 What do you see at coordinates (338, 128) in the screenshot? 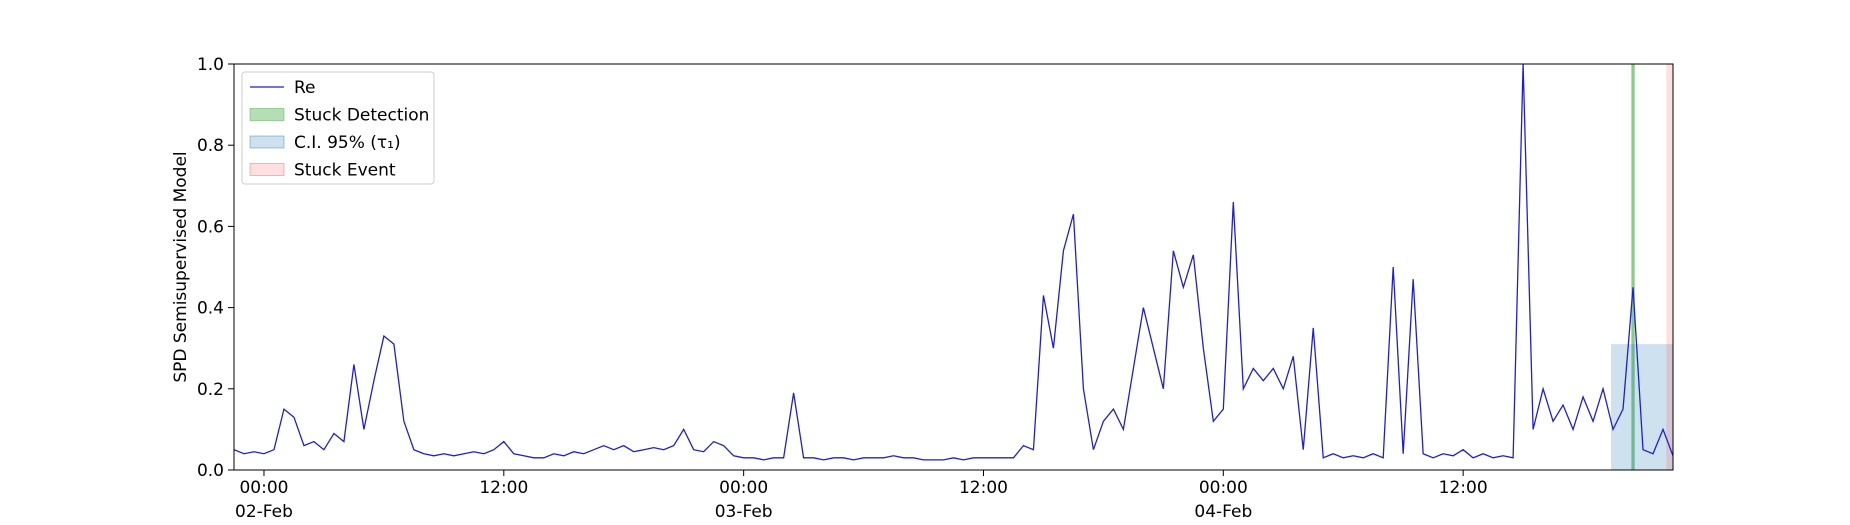
I see `legend-box` at bounding box center [338, 128].